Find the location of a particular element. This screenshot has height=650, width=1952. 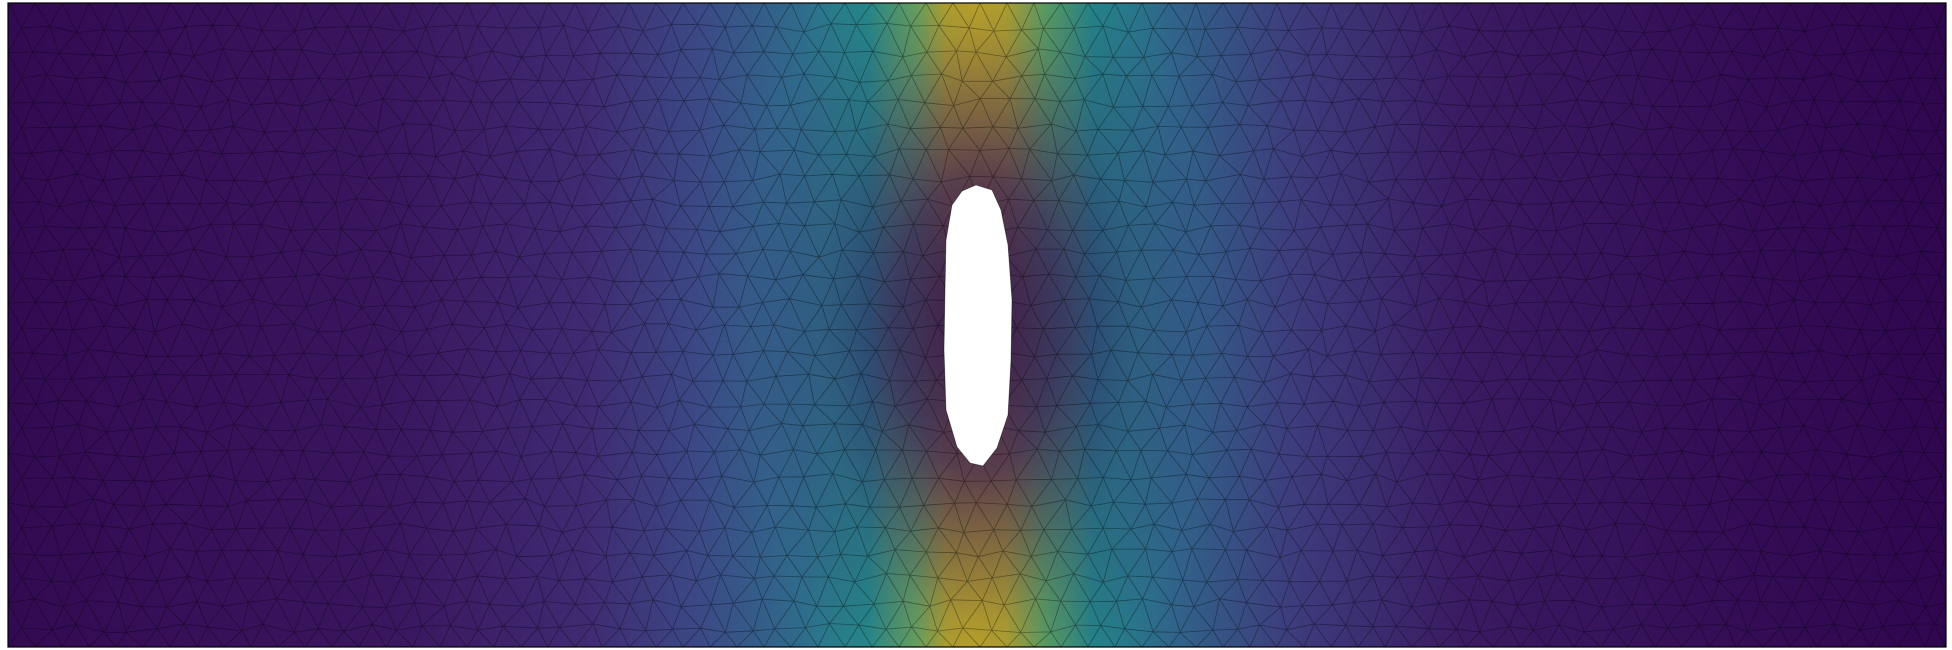

slot-hole is located at coordinates (978, 325).